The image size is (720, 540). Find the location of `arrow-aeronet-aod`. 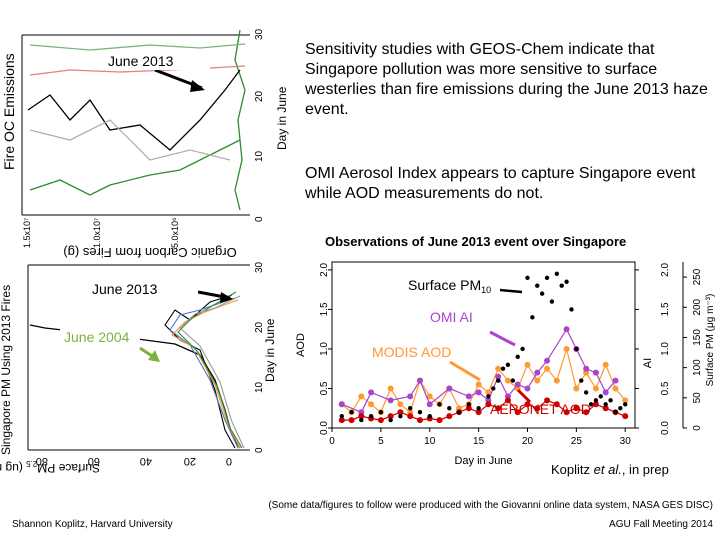

arrow-aeronet-aod is located at coordinates (524, 396).